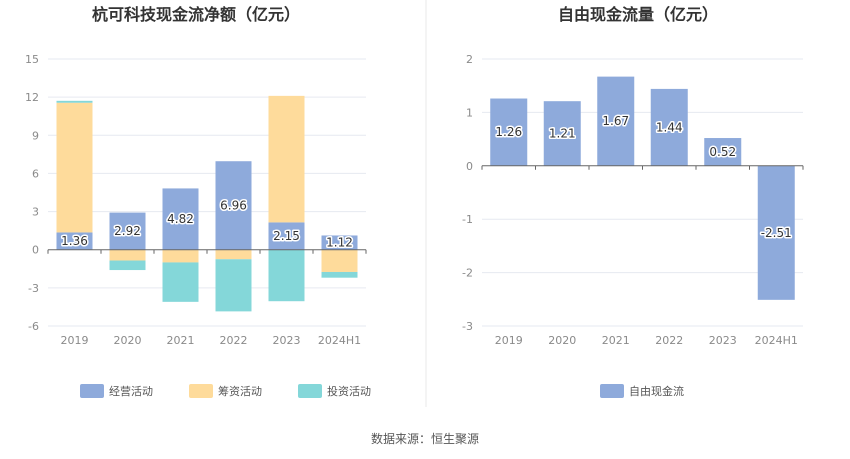 The height and width of the screenshot is (459, 850). What do you see at coordinates (638, 14) in the screenshot?
I see `chart-title-free-cash-flow: 自由现金流量（亿元）` at bounding box center [638, 14].